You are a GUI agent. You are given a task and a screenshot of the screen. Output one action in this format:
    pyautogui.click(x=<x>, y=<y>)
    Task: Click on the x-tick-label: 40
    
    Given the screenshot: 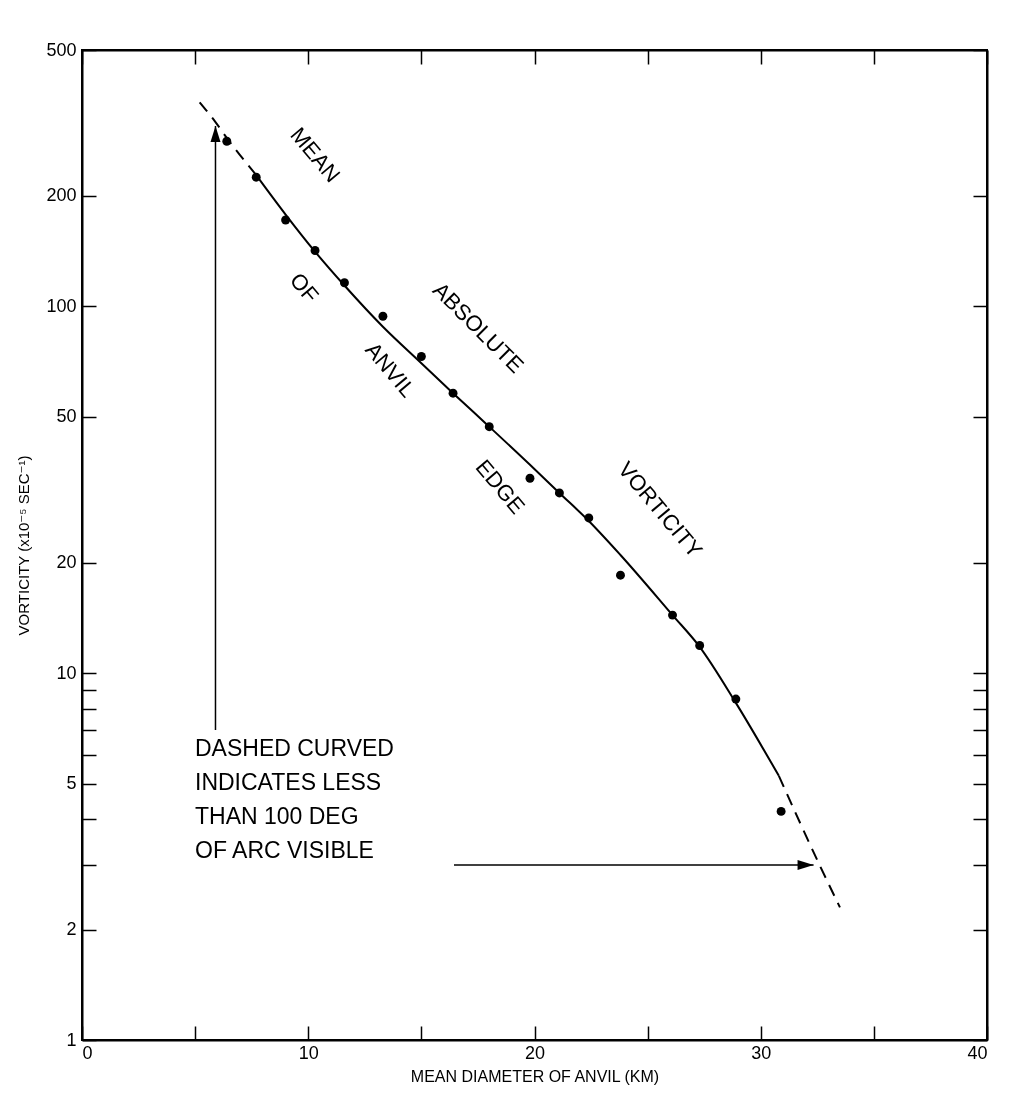 What is the action you would take?
    pyautogui.click(x=977, y=1052)
    